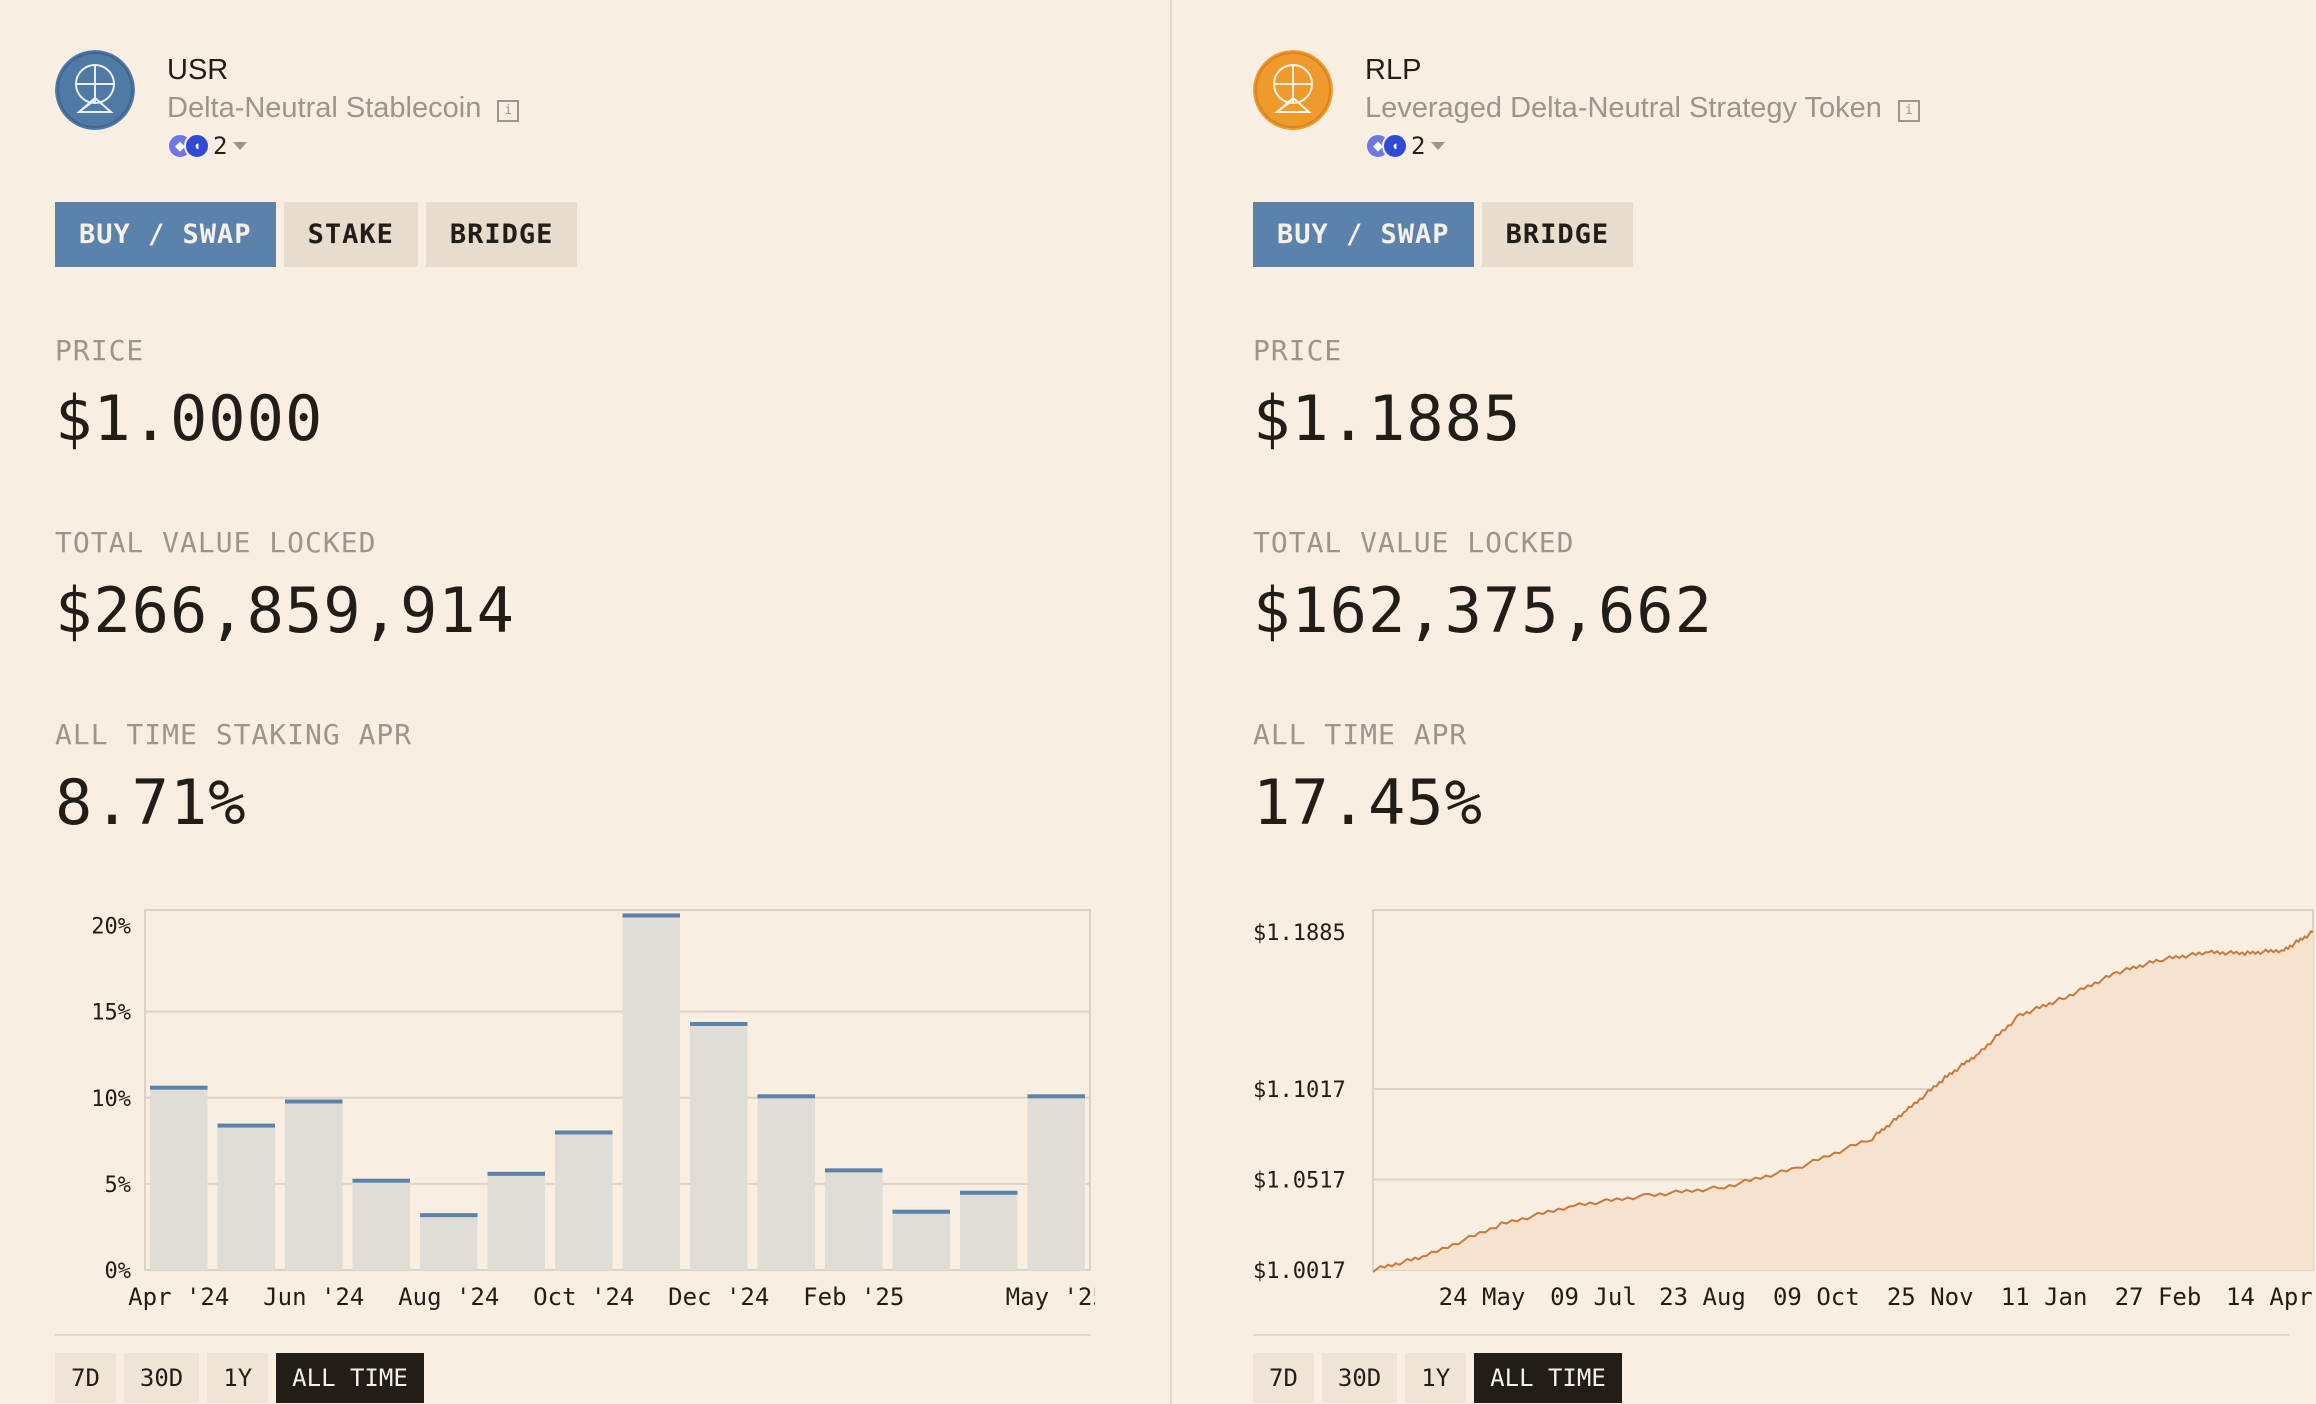  What do you see at coordinates (161, 1378) in the screenshot?
I see `usr-range-30d-button: 30D` at bounding box center [161, 1378].